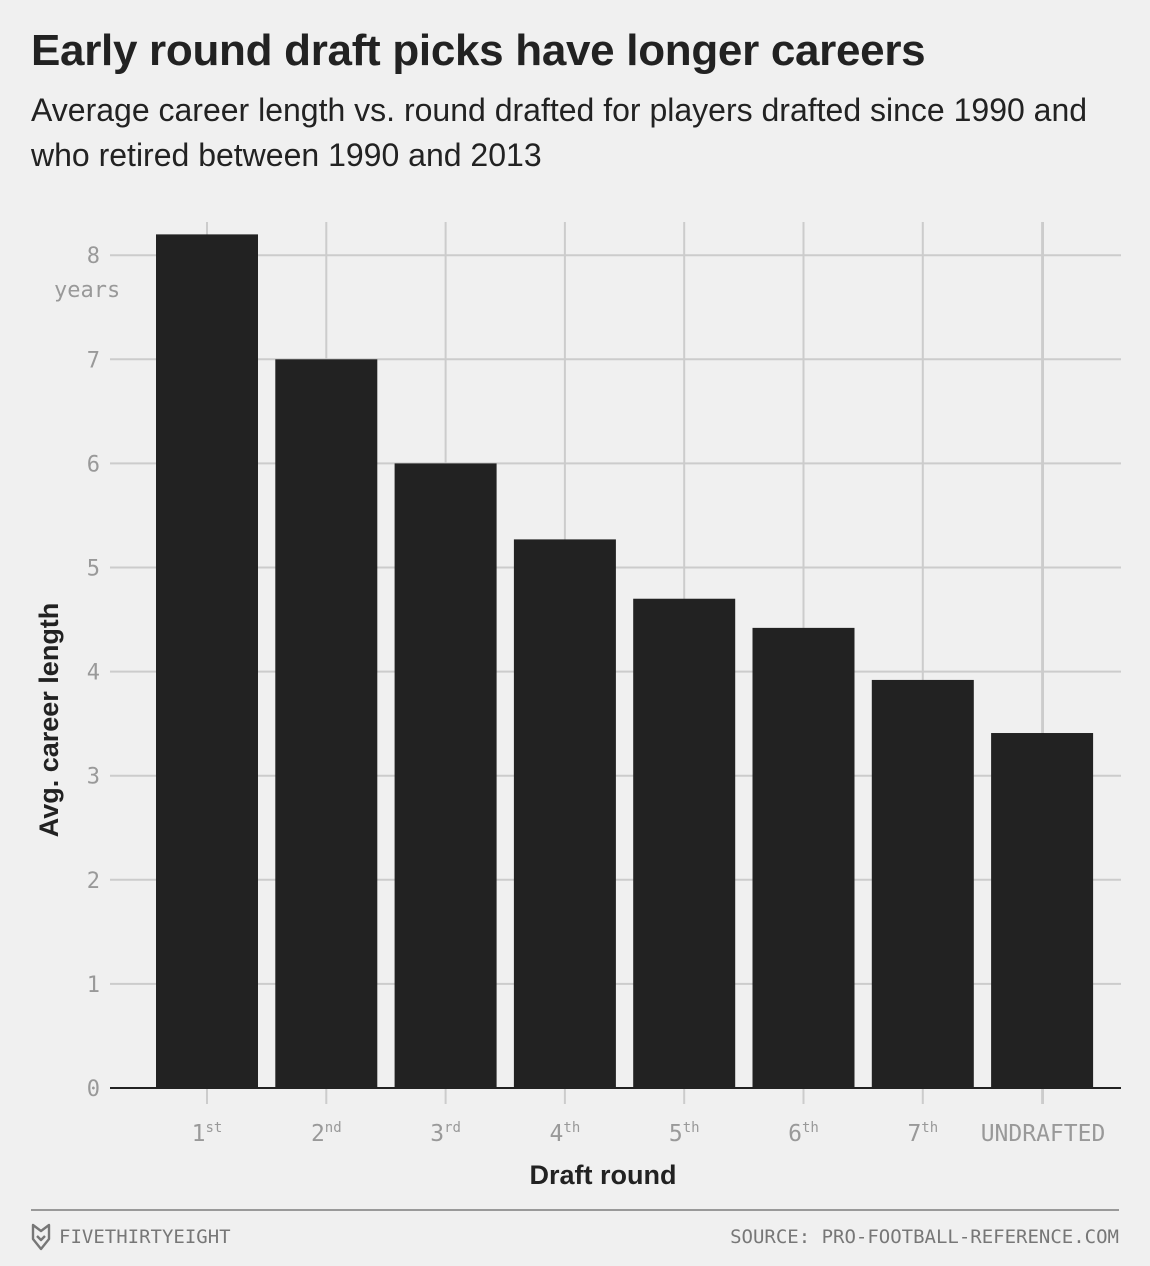  What do you see at coordinates (93, 777) in the screenshot?
I see `y-tick-label: 3` at bounding box center [93, 777].